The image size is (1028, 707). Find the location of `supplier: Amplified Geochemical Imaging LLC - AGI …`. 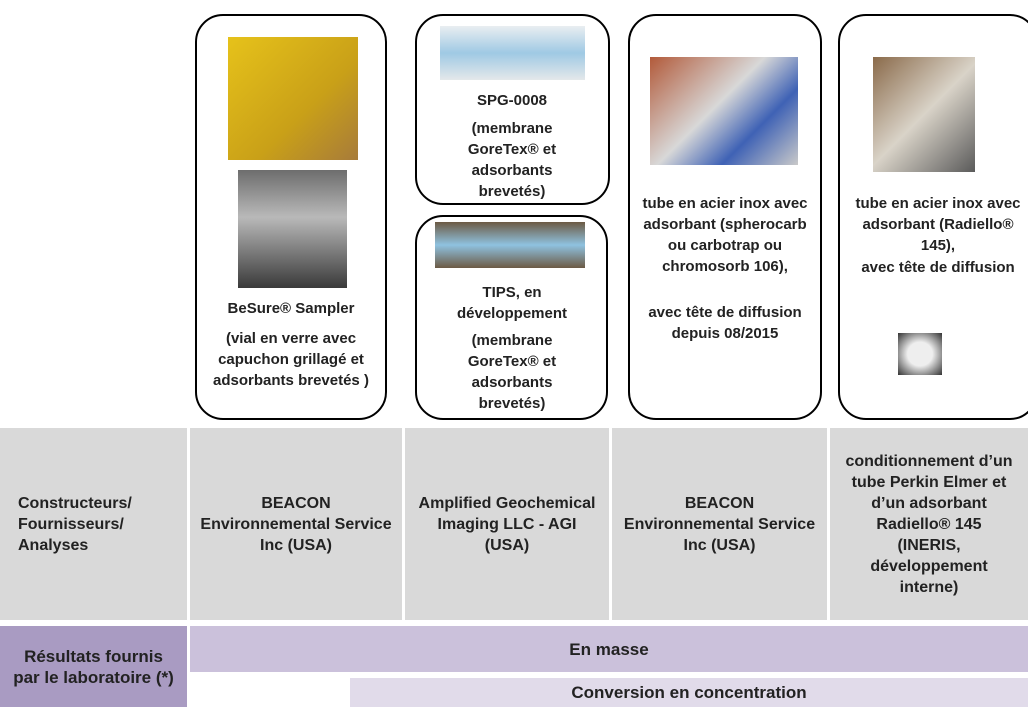

supplier: Amplified Geochemical Imaging LLC - AGI … is located at coordinates (507, 524).